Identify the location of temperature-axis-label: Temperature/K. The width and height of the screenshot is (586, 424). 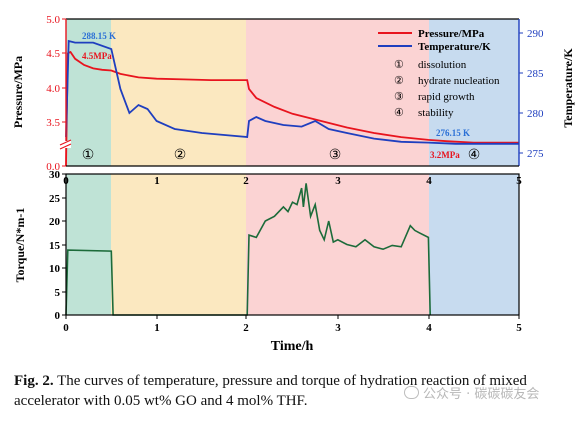
(568, 88).